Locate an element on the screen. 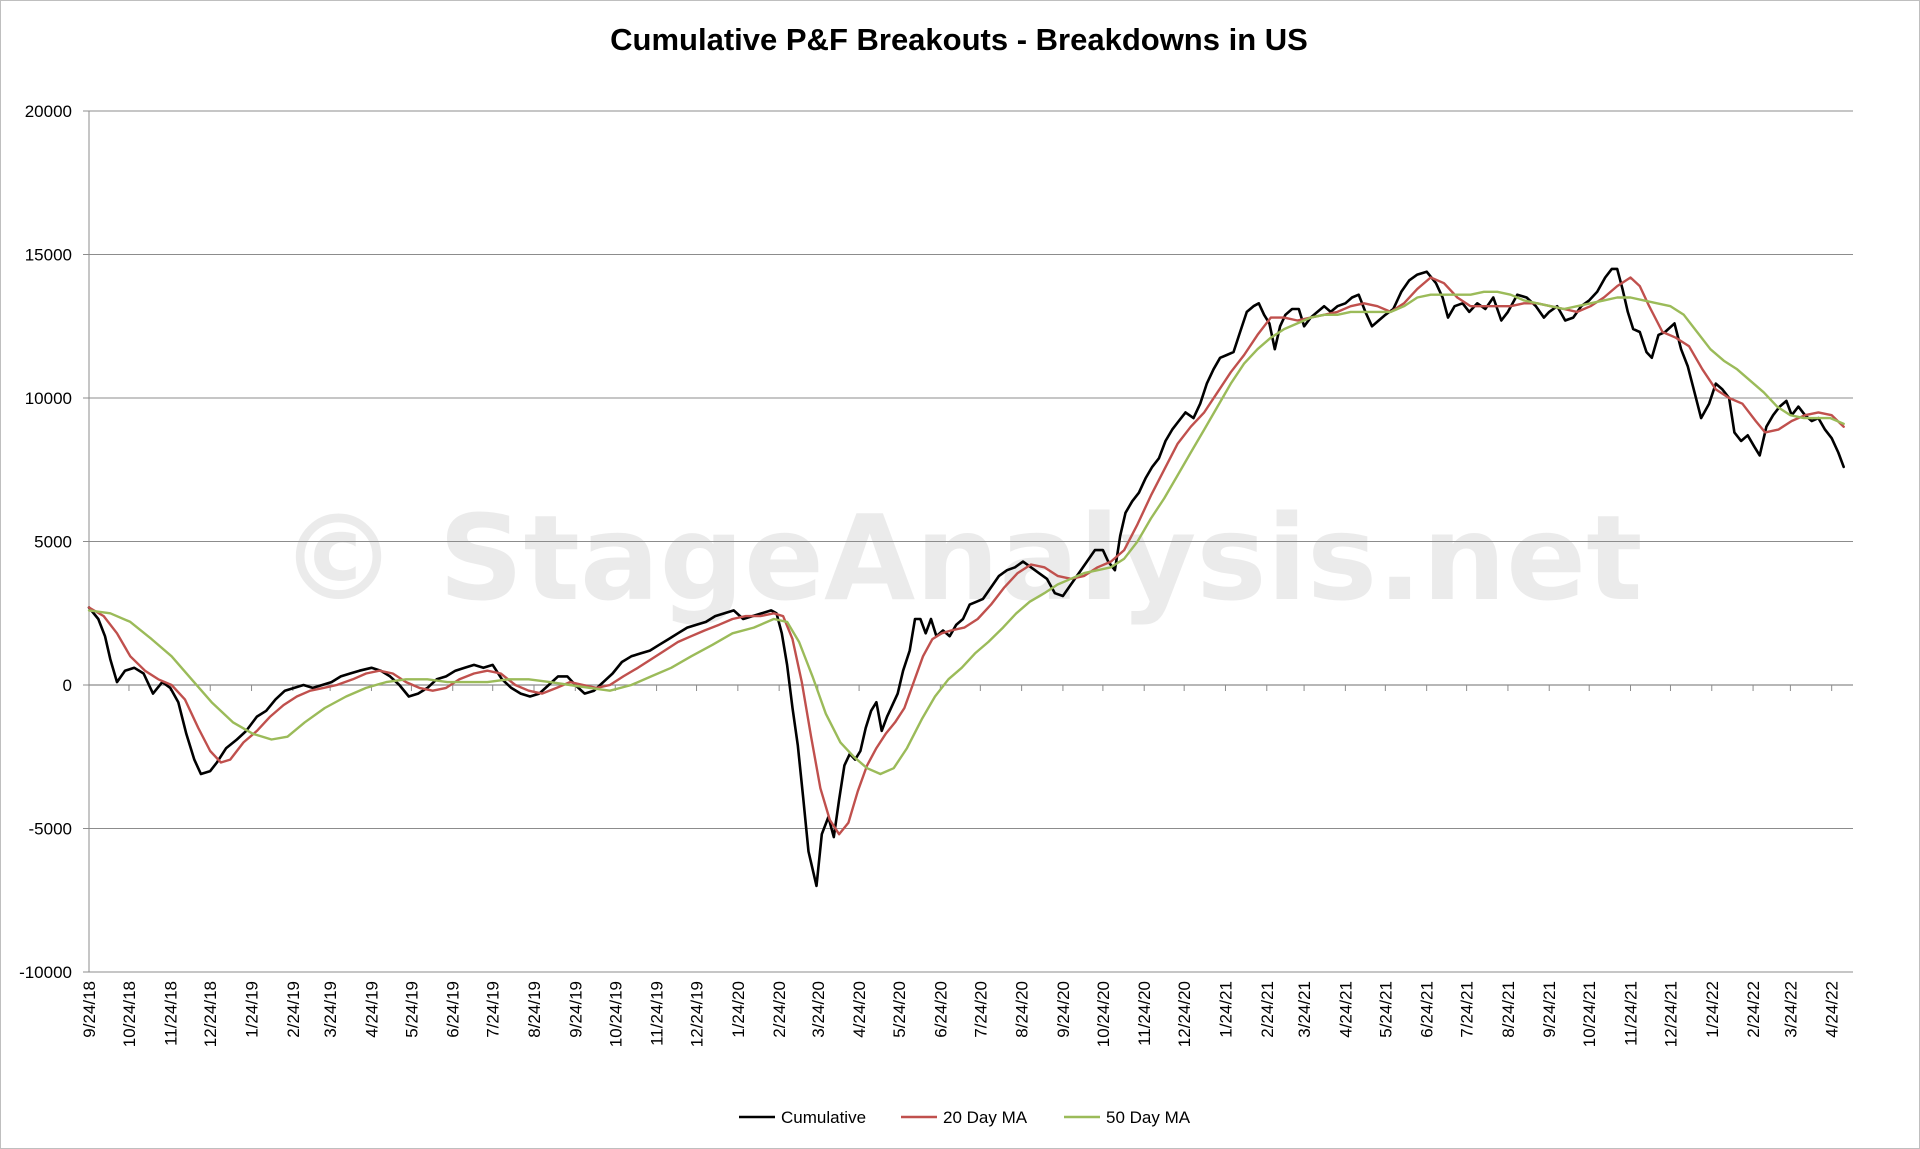  x-tick-label-38: 11/24/21 is located at coordinates (1631, 1013).